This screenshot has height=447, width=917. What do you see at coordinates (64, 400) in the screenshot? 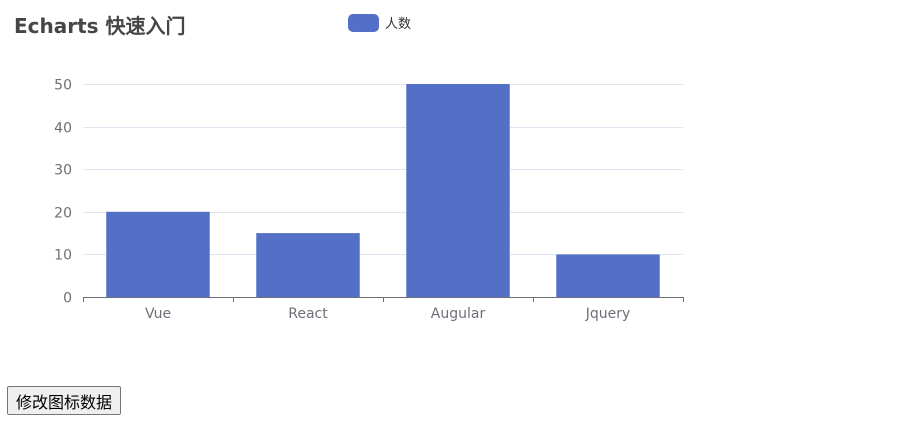
I see `update-chart-data-button: 修改图标数据` at bounding box center [64, 400].